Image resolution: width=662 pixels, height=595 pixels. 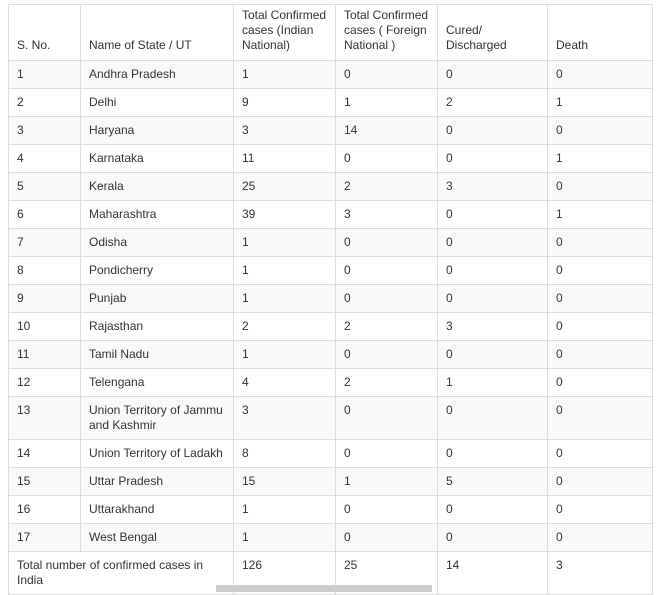 I want to click on cell-serial-number: 8, so click(x=44, y=270).